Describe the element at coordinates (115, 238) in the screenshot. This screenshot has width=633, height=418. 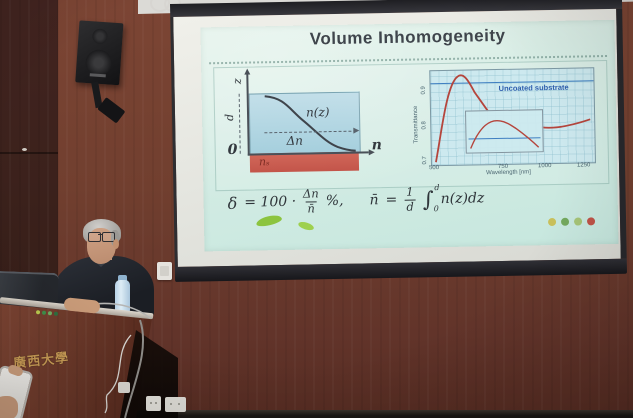
I see `sideburn` at that location.